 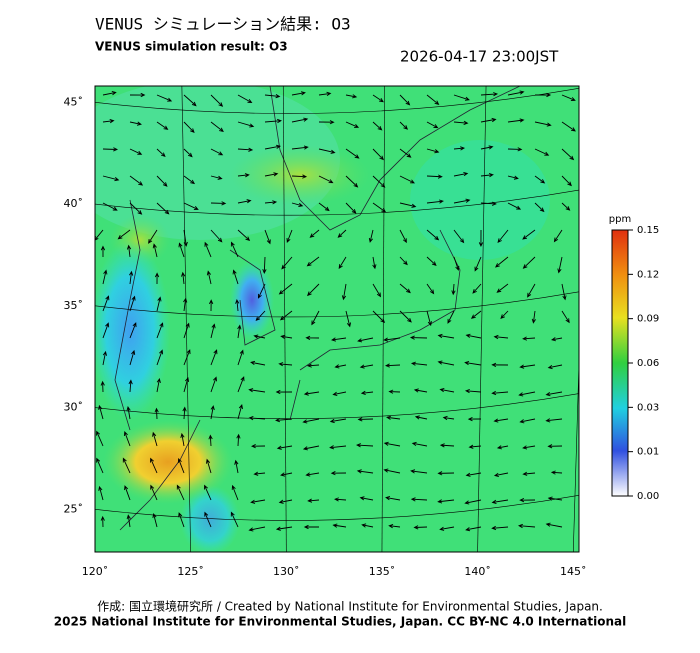 What do you see at coordinates (382, 571) in the screenshot?
I see `x-tick-label: 135˚` at bounding box center [382, 571].